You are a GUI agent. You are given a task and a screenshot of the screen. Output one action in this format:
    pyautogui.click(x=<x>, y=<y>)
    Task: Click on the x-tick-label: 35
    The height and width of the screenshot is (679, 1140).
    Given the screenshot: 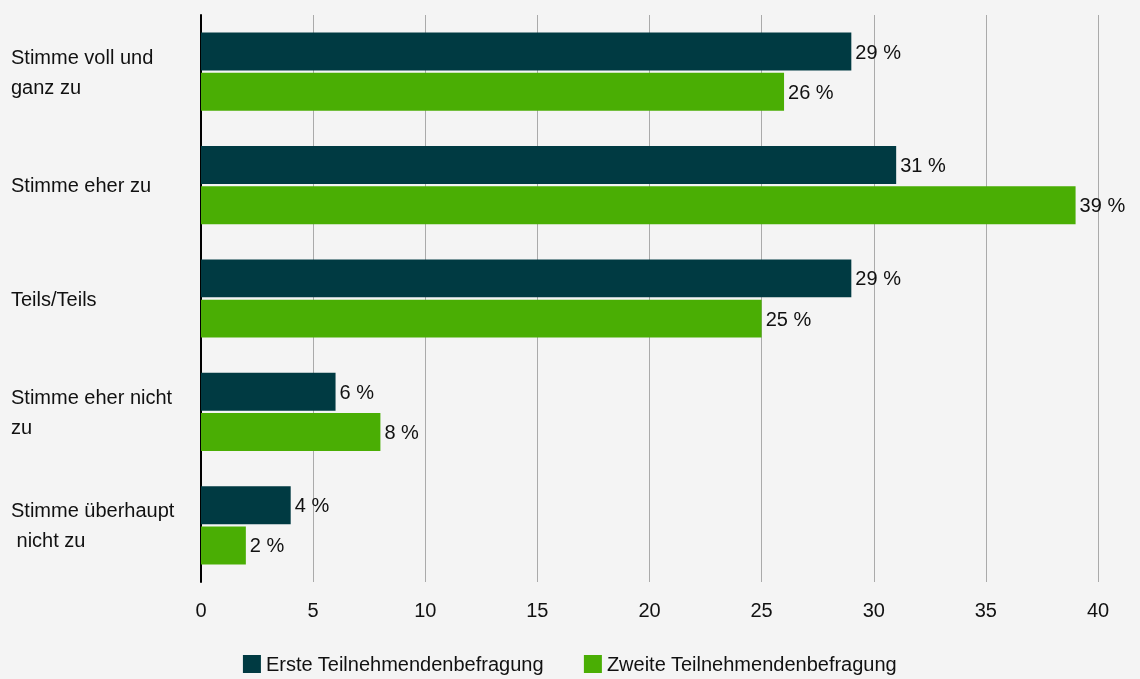 What is the action you would take?
    pyautogui.click(x=985, y=610)
    